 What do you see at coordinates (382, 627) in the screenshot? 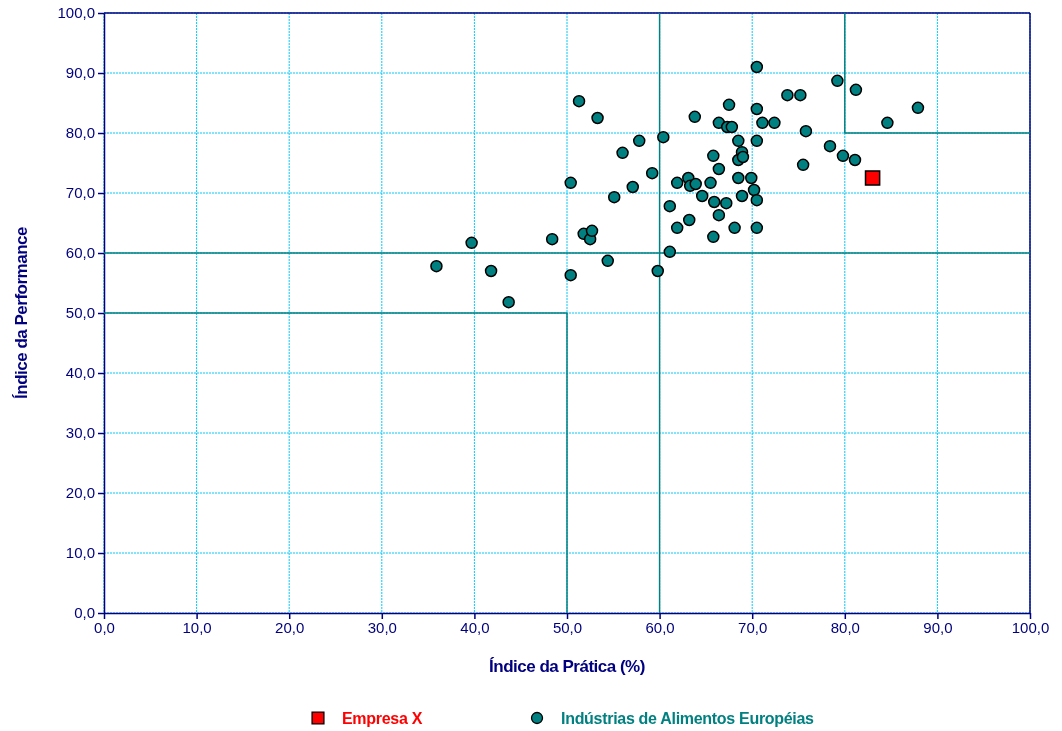
I see `x-tick-label: 30,0` at bounding box center [382, 627].